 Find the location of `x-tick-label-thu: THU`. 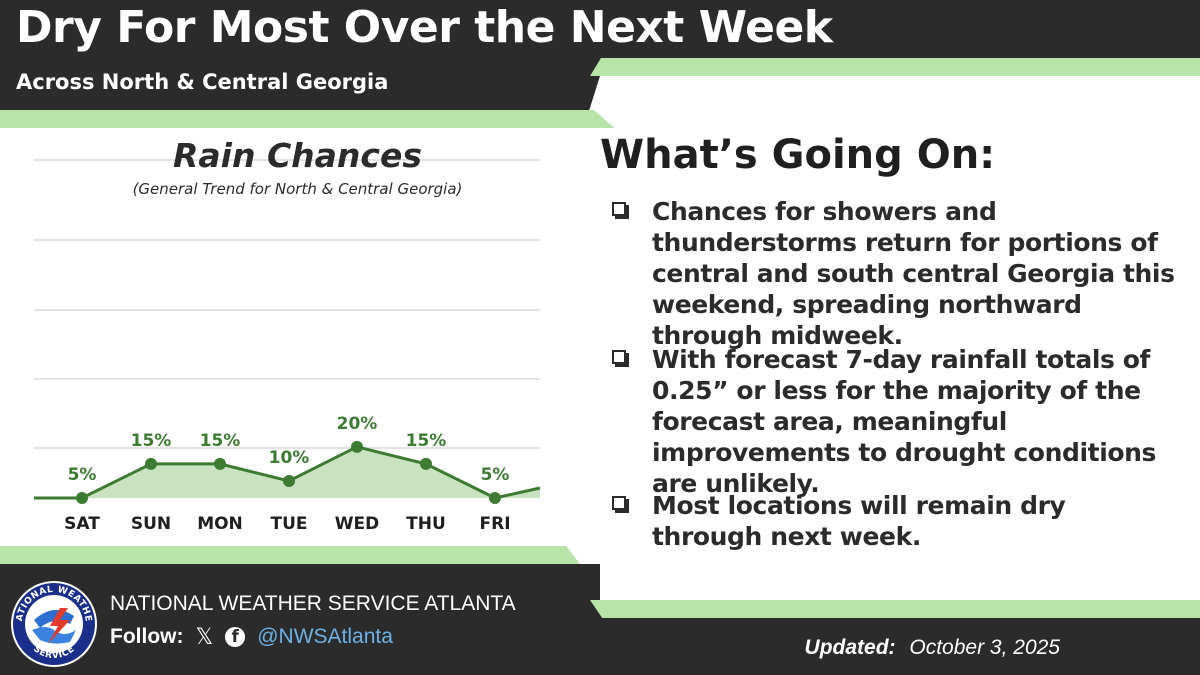

x-tick-label-thu: THU is located at coordinates (426, 524).